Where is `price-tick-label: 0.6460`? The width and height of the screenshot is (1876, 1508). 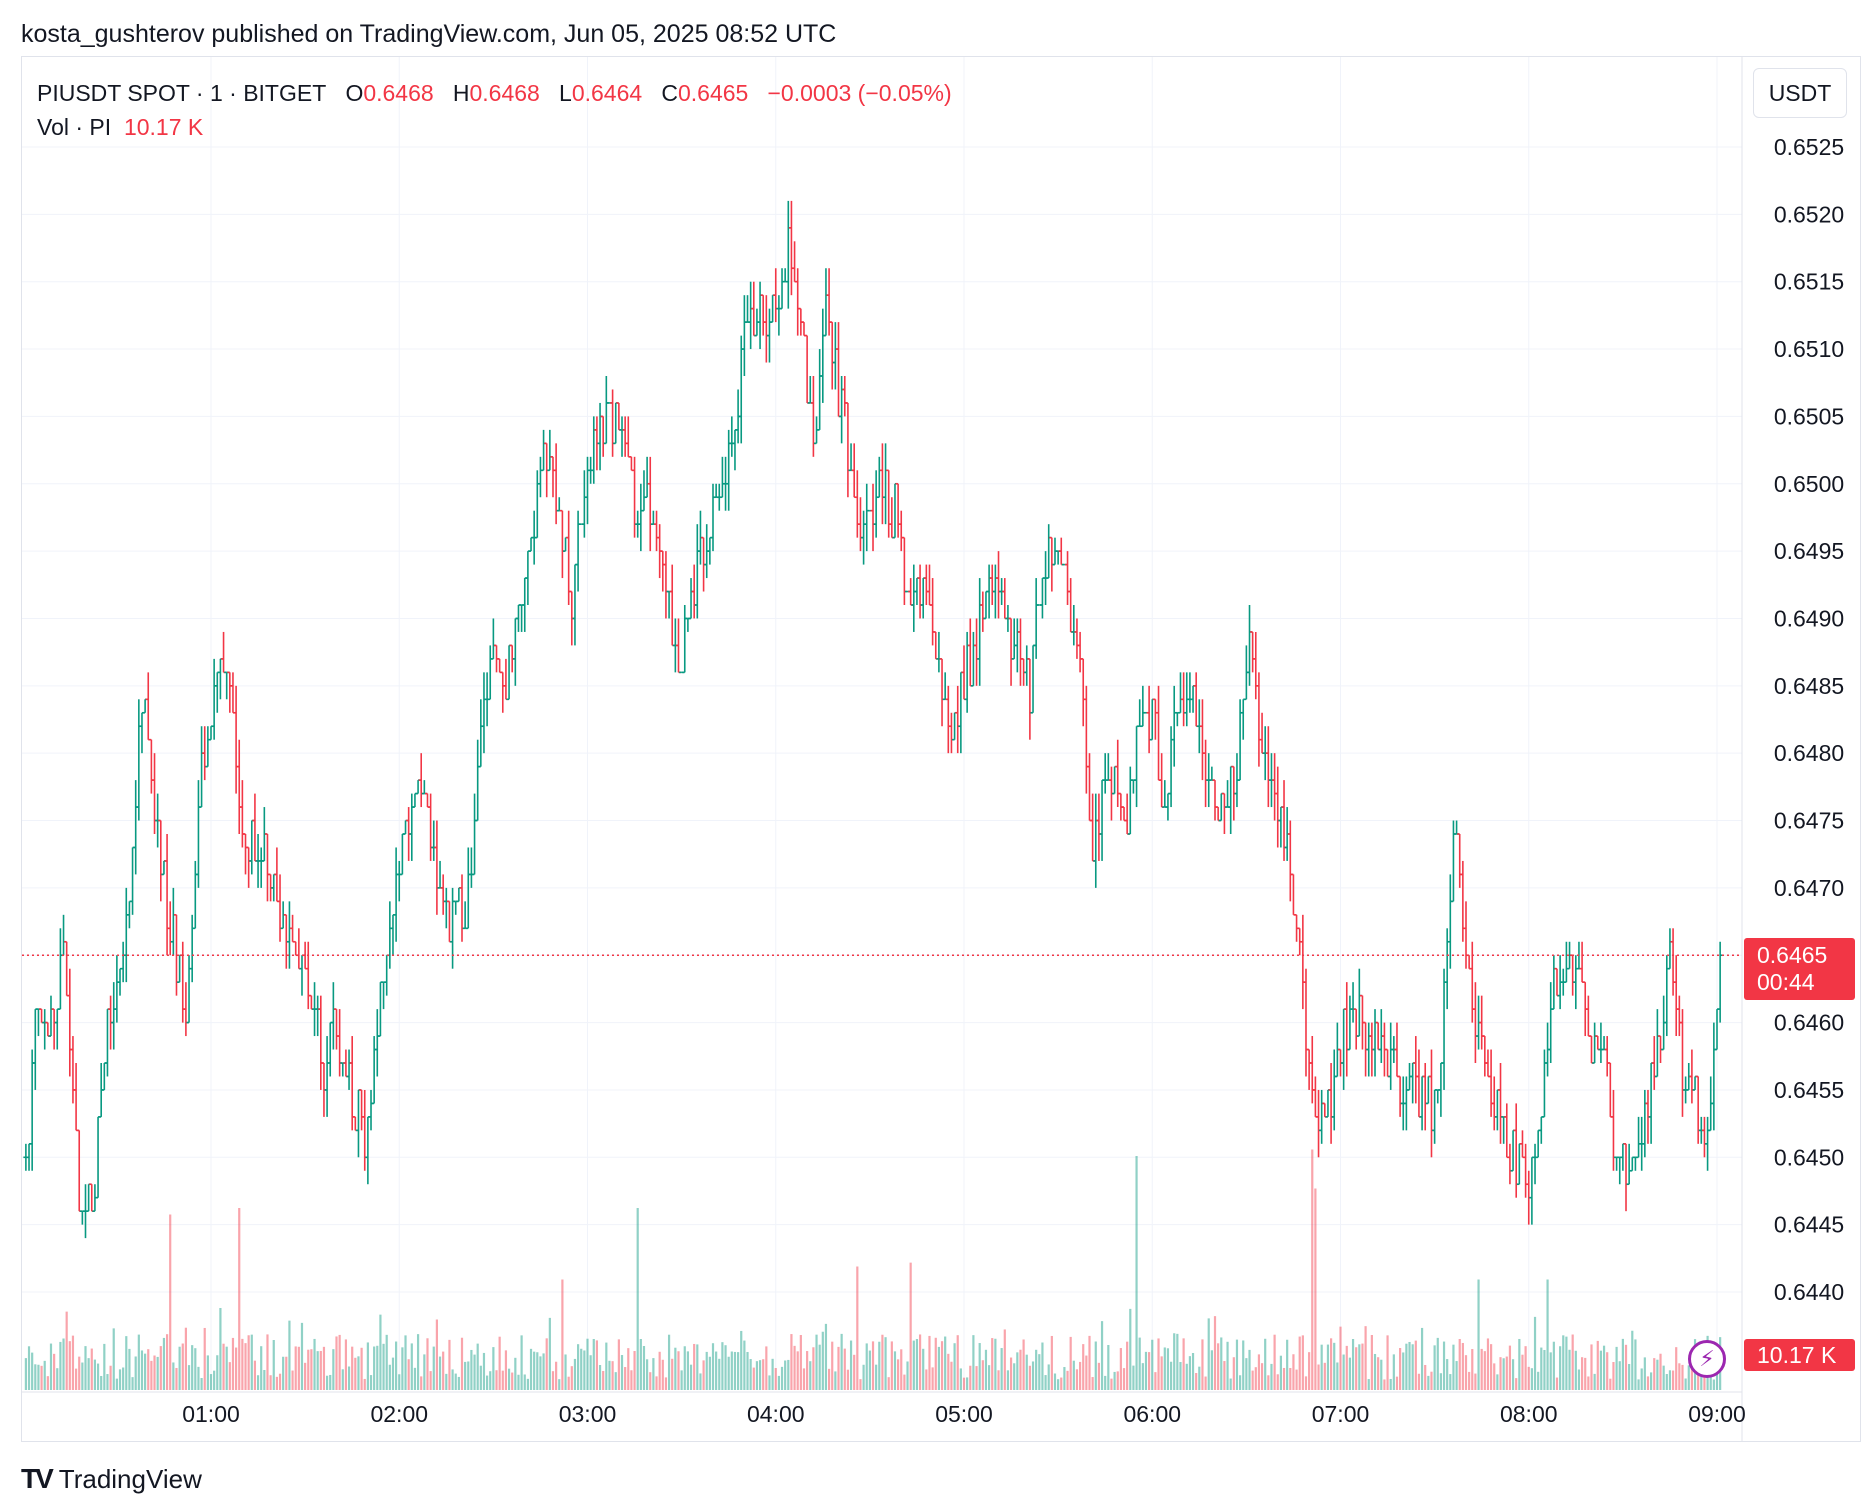
price-tick-label: 0.6460 is located at coordinates (1809, 1023).